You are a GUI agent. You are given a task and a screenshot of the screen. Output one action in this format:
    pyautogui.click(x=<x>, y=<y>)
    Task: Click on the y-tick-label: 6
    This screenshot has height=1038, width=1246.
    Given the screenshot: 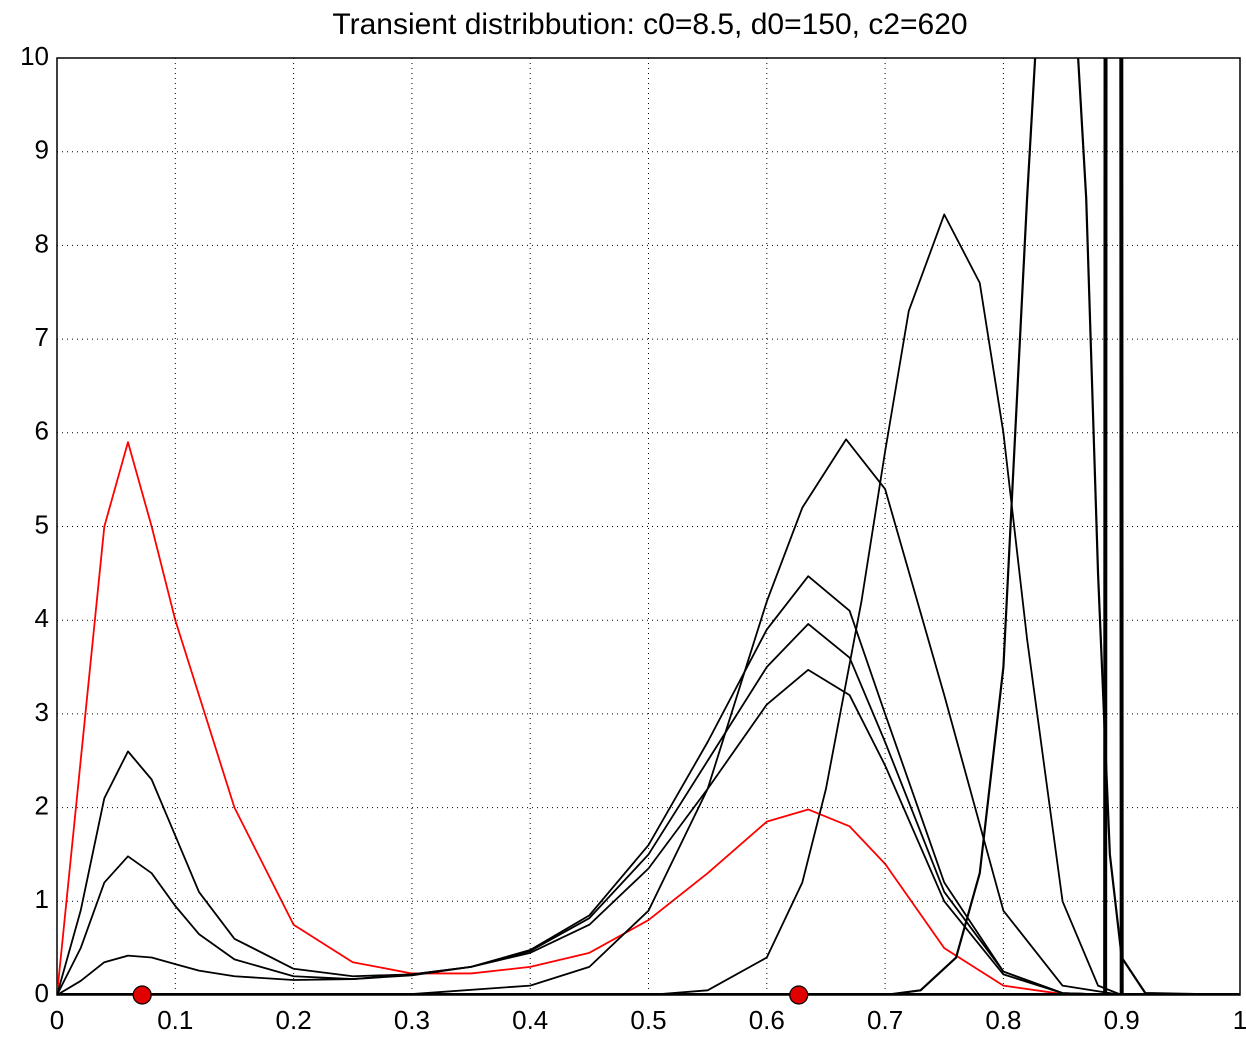 What is the action you would take?
    pyautogui.click(x=42, y=431)
    